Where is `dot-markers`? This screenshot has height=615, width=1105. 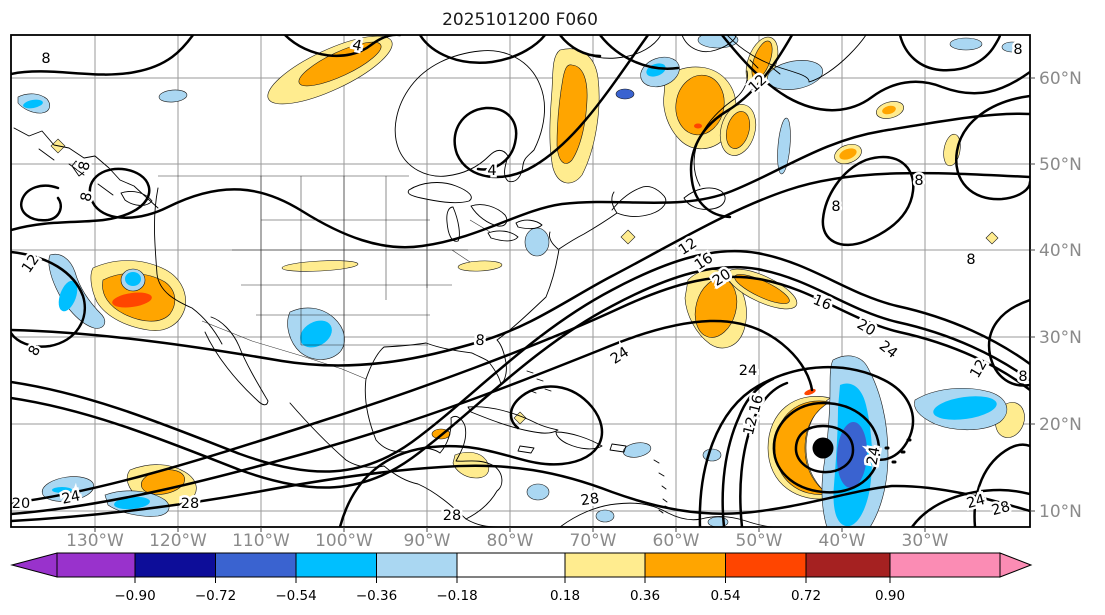
dot-markers is located at coordinates (898, 451).